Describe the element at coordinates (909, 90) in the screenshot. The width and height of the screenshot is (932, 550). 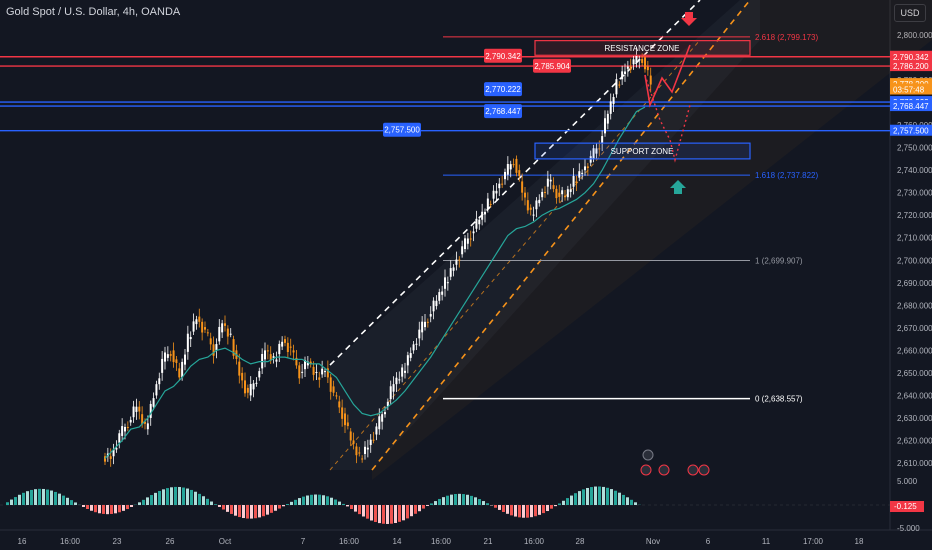
I see `price-badge: 03:57:48` at that location.